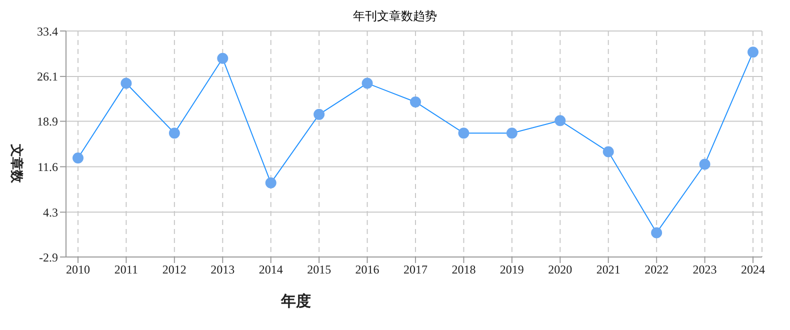  I want to click on x-tick-label: 2019, so click(512, 269).